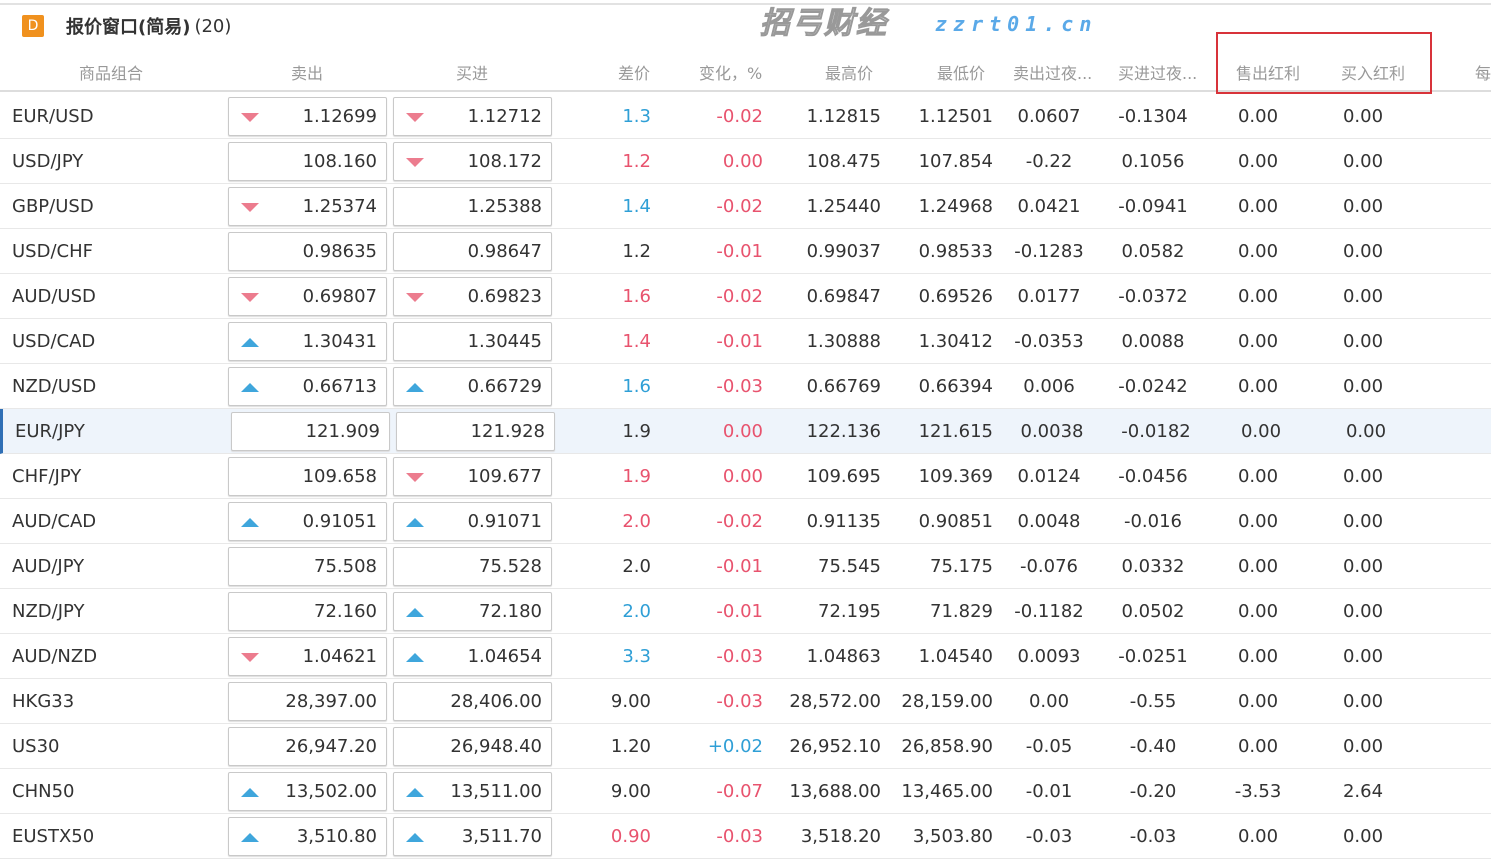 The height and width of the screenshot is (866, 1491). What do you see at coordinates (307, 251) in the screenshot?
I see `sell-price-button: 0.98635` at bounding box center [307, 251].